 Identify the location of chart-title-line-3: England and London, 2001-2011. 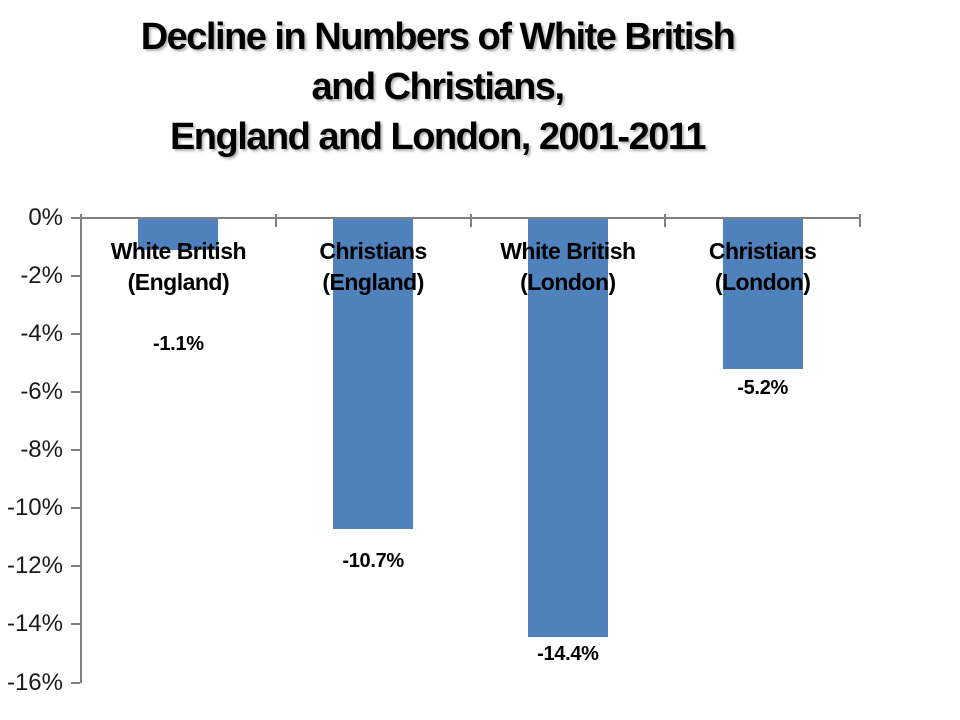
(438, 137).